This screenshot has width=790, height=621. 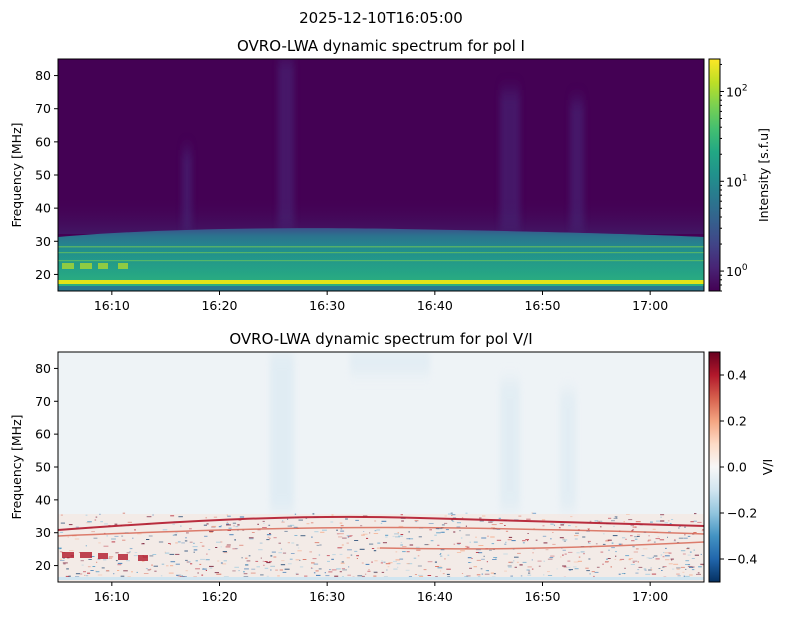 I want to click on colorbar-intensity-gradient, so click(x=714, y=175).